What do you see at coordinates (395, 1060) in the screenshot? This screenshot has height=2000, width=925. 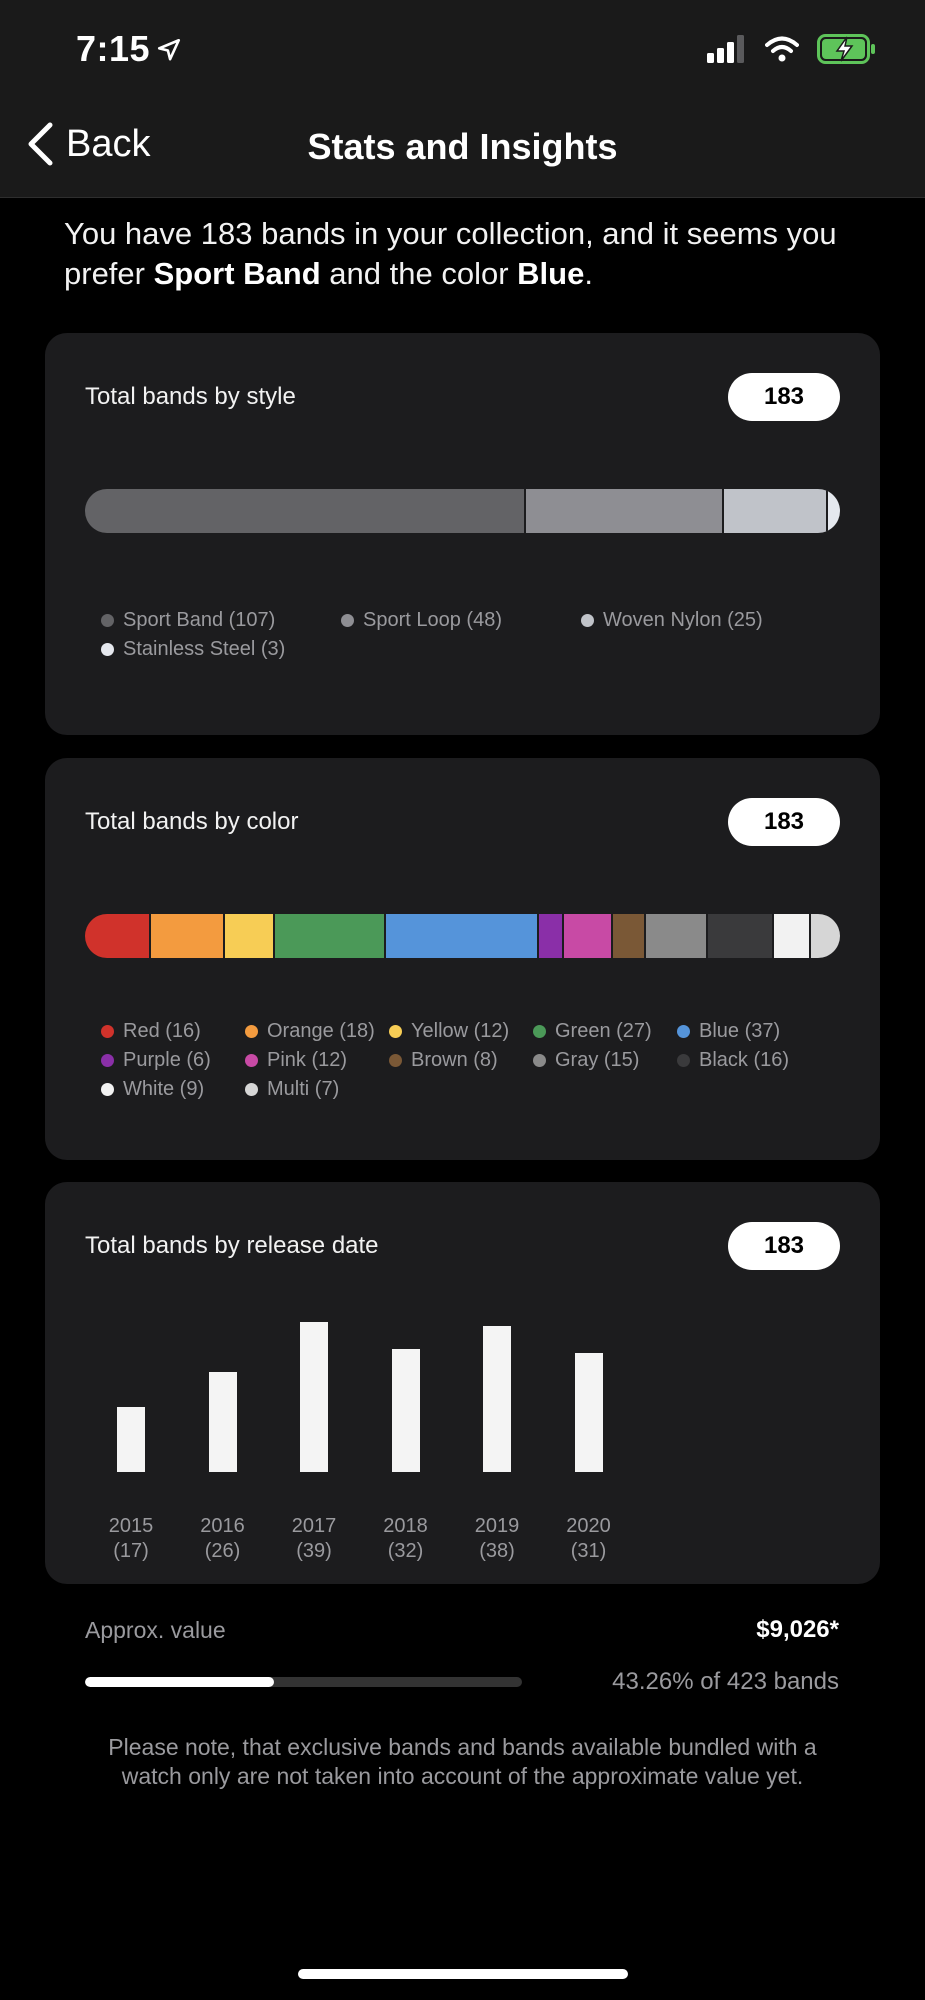 I see `color-legend-dot-brown` at bounding box center [395, 1060].